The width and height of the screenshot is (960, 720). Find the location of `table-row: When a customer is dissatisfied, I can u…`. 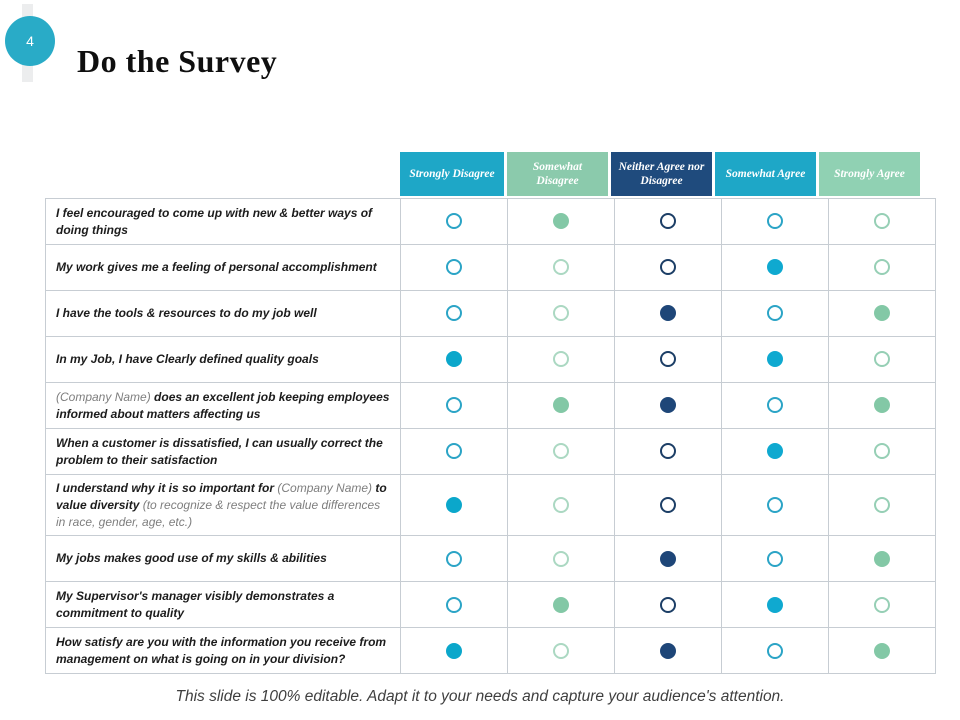

table-row: When a customer is dissatisfied, I can u… is located at coordinates (490, 451).